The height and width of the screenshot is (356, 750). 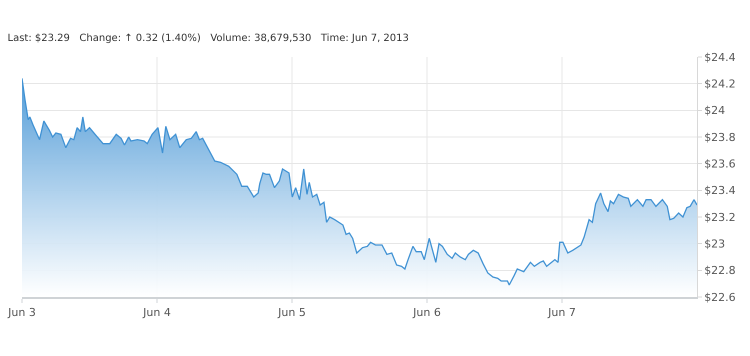 What do you see at coordinates (720, 84) in the screenshot?
I see `y-tick-label: $24.2` at bounding box center [720, 84].